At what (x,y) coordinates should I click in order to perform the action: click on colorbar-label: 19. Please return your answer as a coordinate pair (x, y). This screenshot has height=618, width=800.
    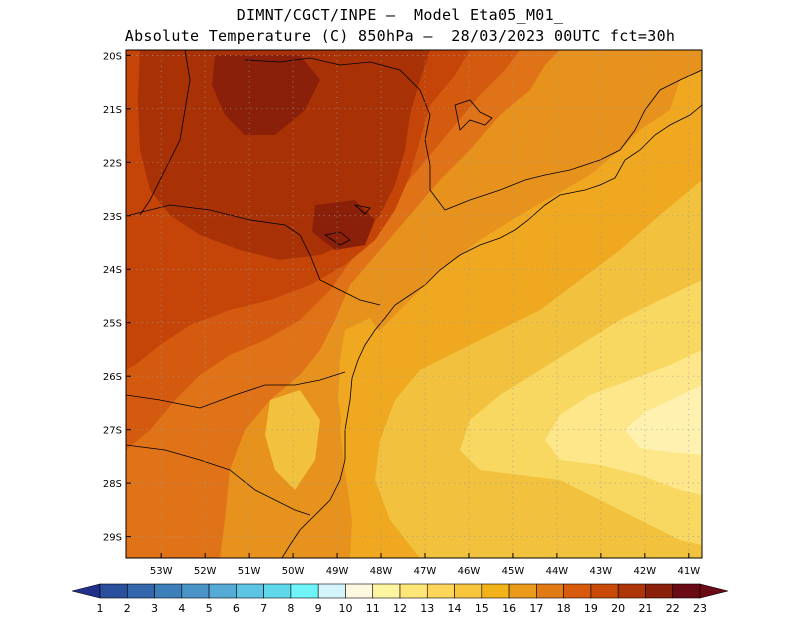
    Looking at the image, I should click on (591, 608).